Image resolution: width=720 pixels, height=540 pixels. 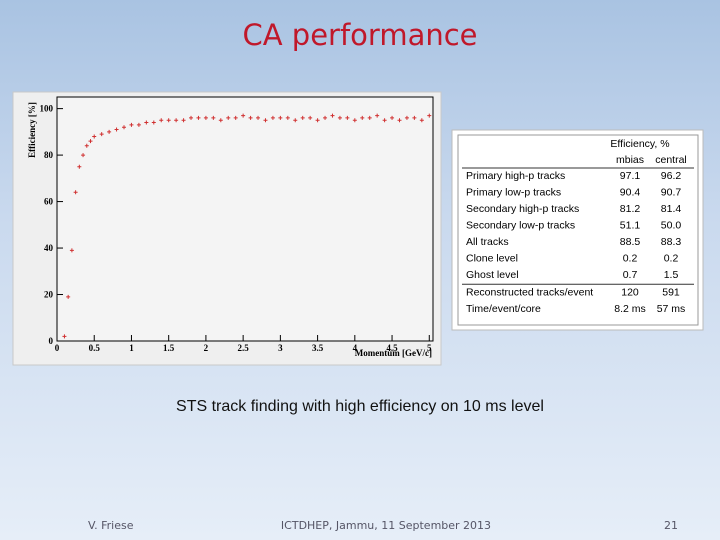 I want to click on x-tick-label: 0, so click(x=57, y=348).